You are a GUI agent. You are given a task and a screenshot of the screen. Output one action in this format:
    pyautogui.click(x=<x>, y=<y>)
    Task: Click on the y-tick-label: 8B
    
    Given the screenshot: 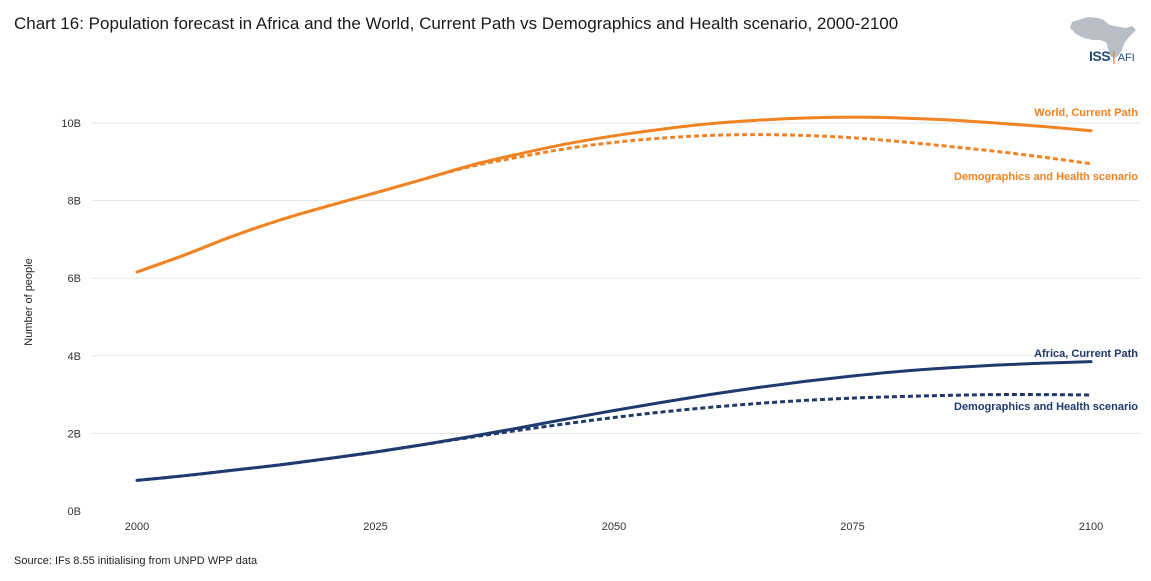 What is the action you would take?
    pyautogui.click(x=74, y=202)
    